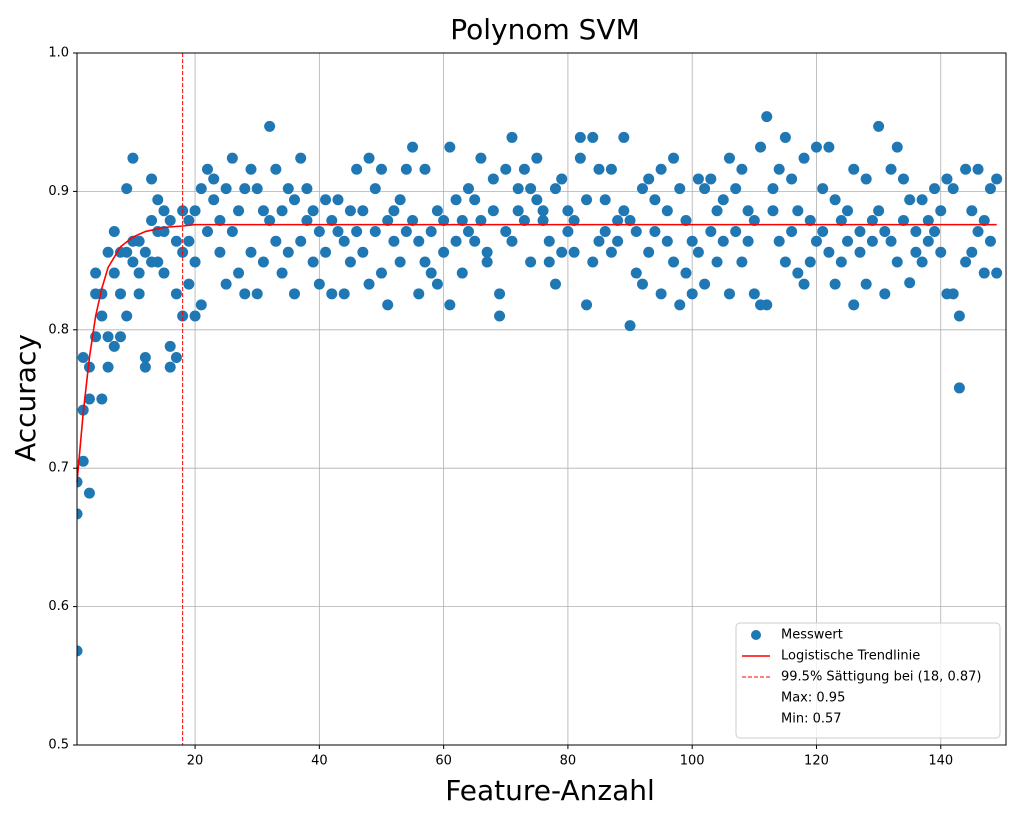 The width and height of the screenshot is (1024, 816). Describe the element at coordinates (868, 680) in the screenshot. I see `legend-box` at that location.